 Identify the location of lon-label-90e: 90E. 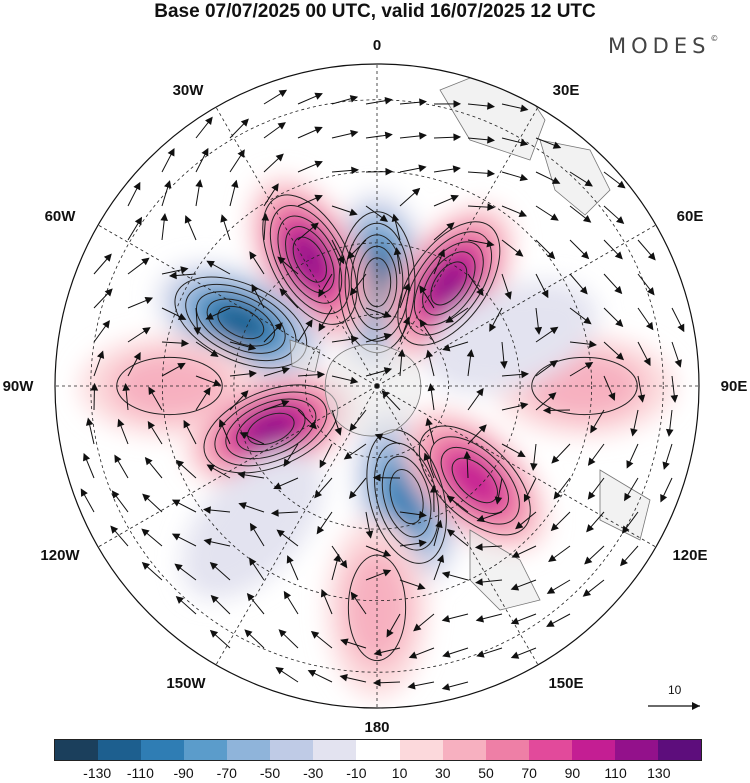
(734, 386).